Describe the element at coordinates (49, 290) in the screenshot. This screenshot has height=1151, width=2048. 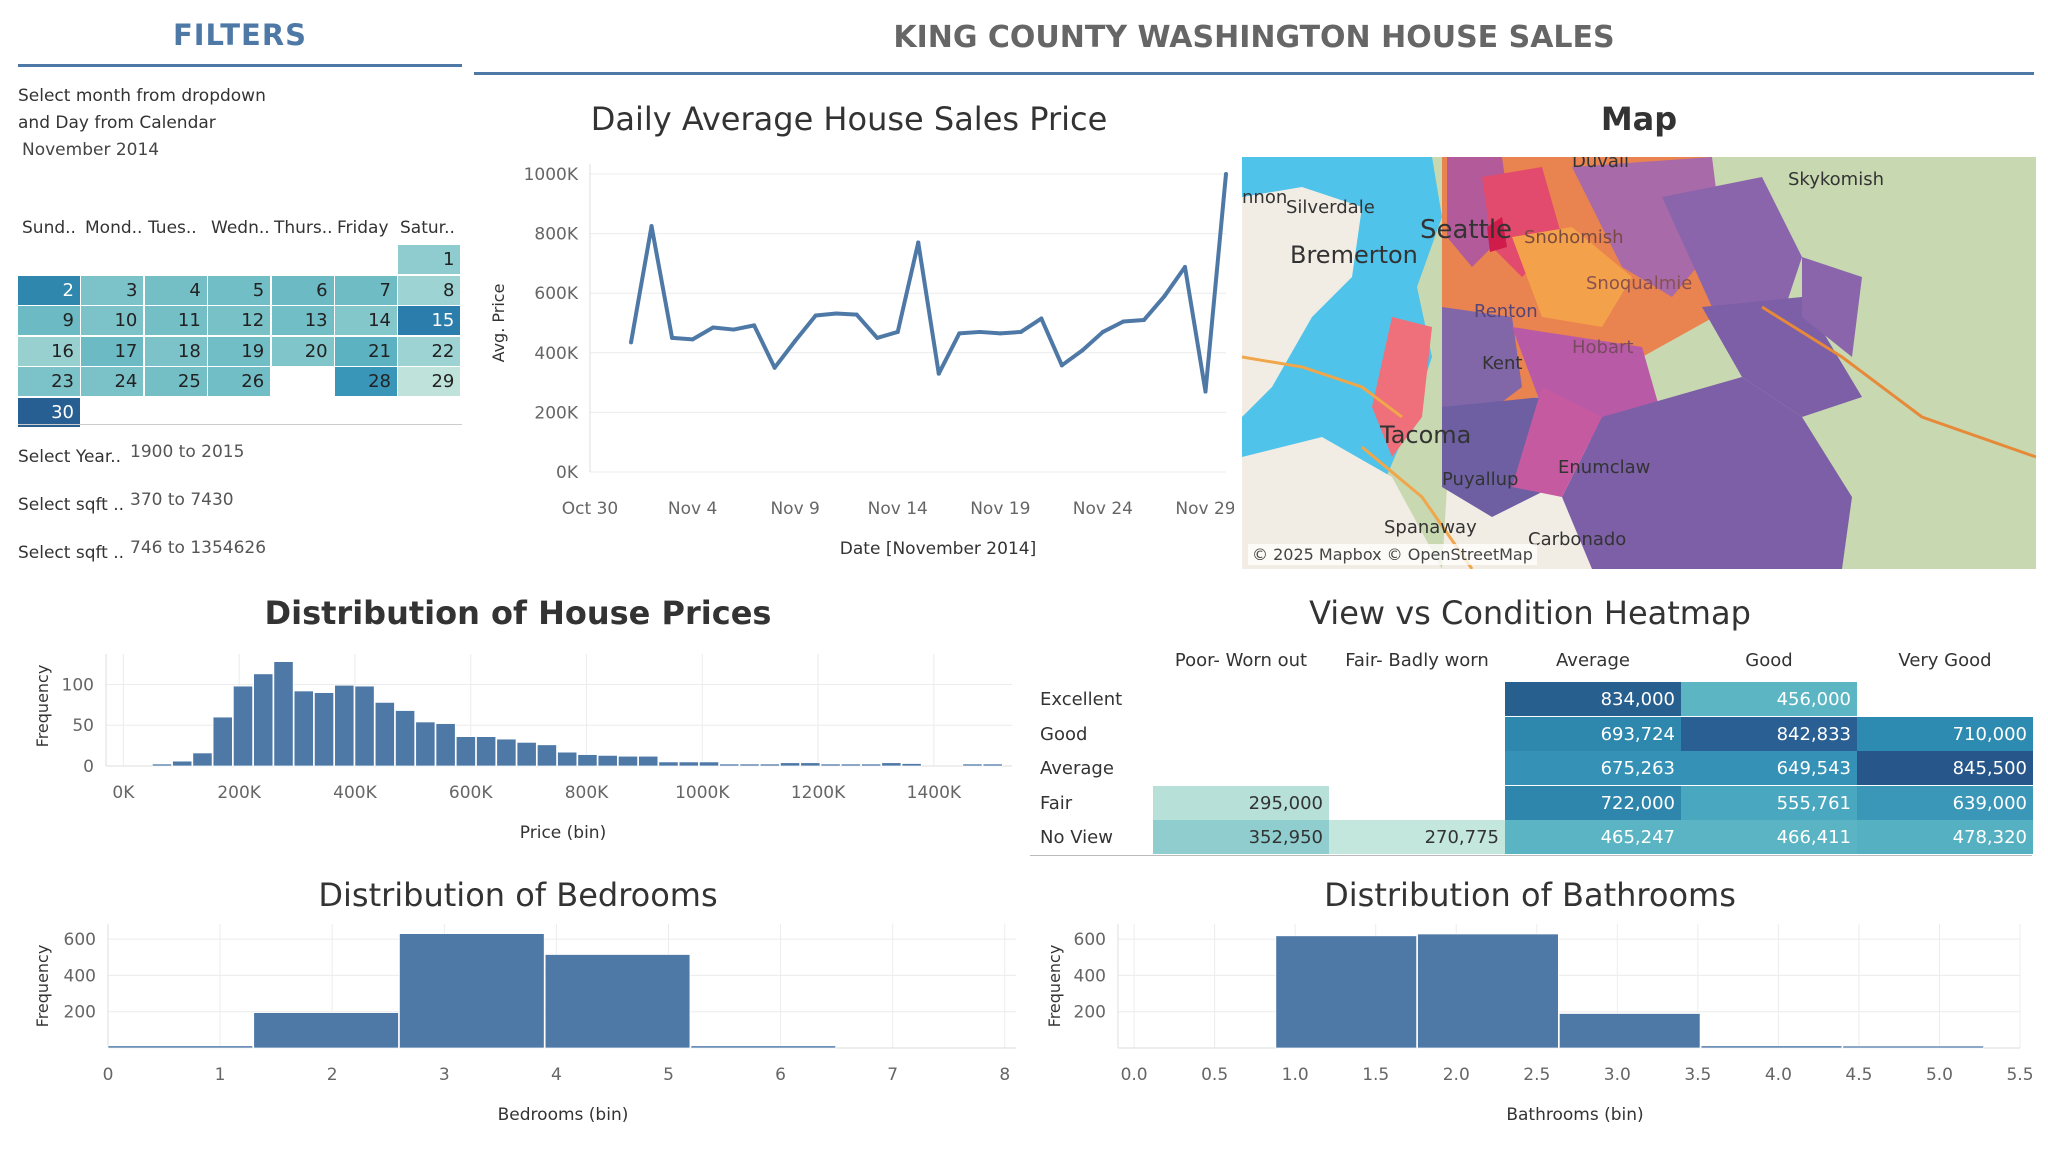
I see `calendar-day-2: 2` at that location.